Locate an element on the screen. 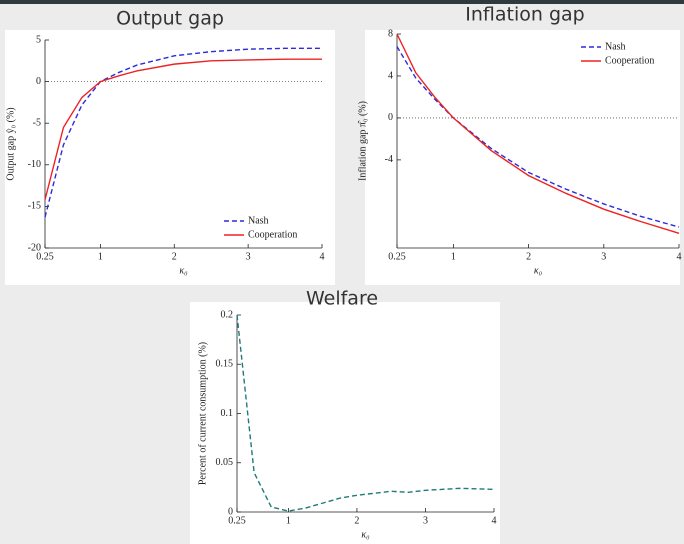 The height and width of the screenshot is (544, 684). y-tick-label: 0.05 is located at coordinates (225, 462).